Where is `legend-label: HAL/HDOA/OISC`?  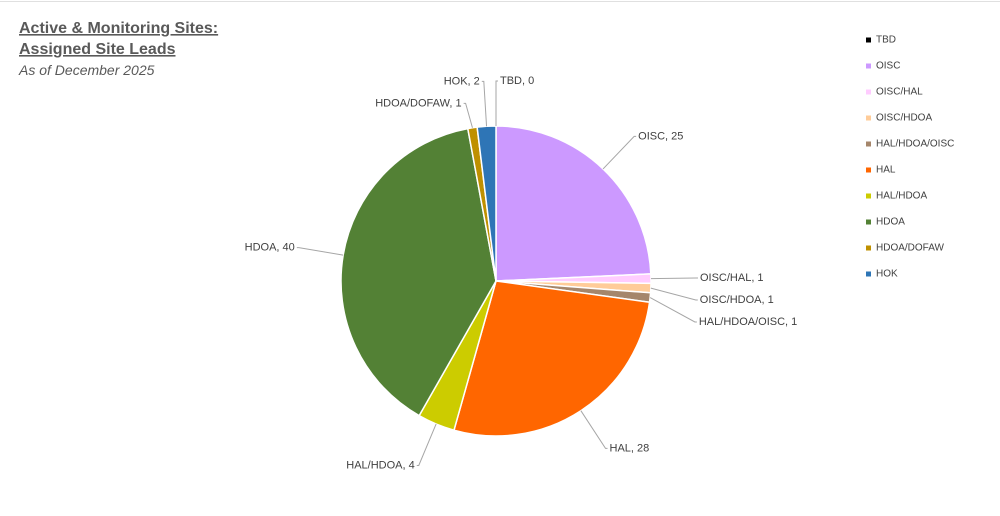
legend-label: HAL/HDOA/OISC is located at coordinates (915, 144).